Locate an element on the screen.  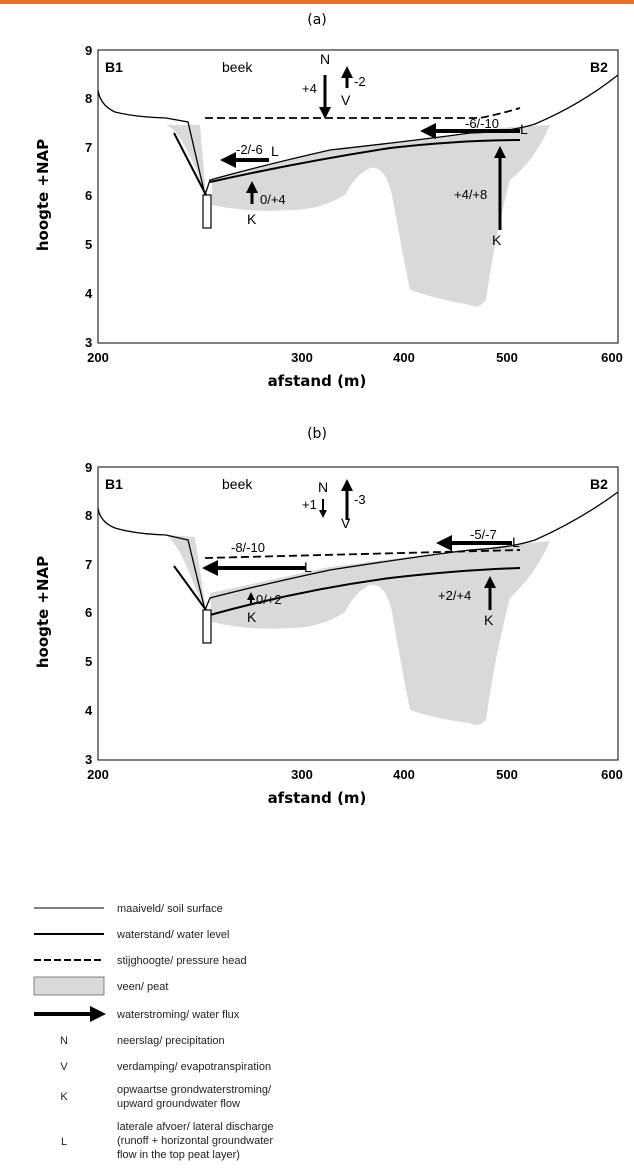
panel-b-k-right-letter: K is located at coordinates (489, 620).